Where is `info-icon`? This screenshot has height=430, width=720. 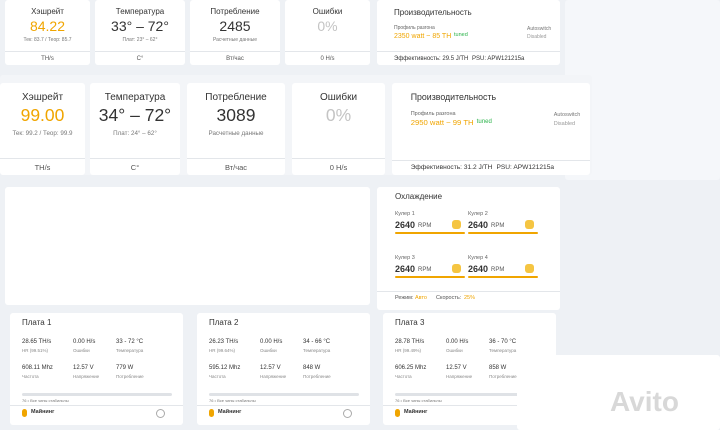 info-icon is located at coordinates (347, 413).